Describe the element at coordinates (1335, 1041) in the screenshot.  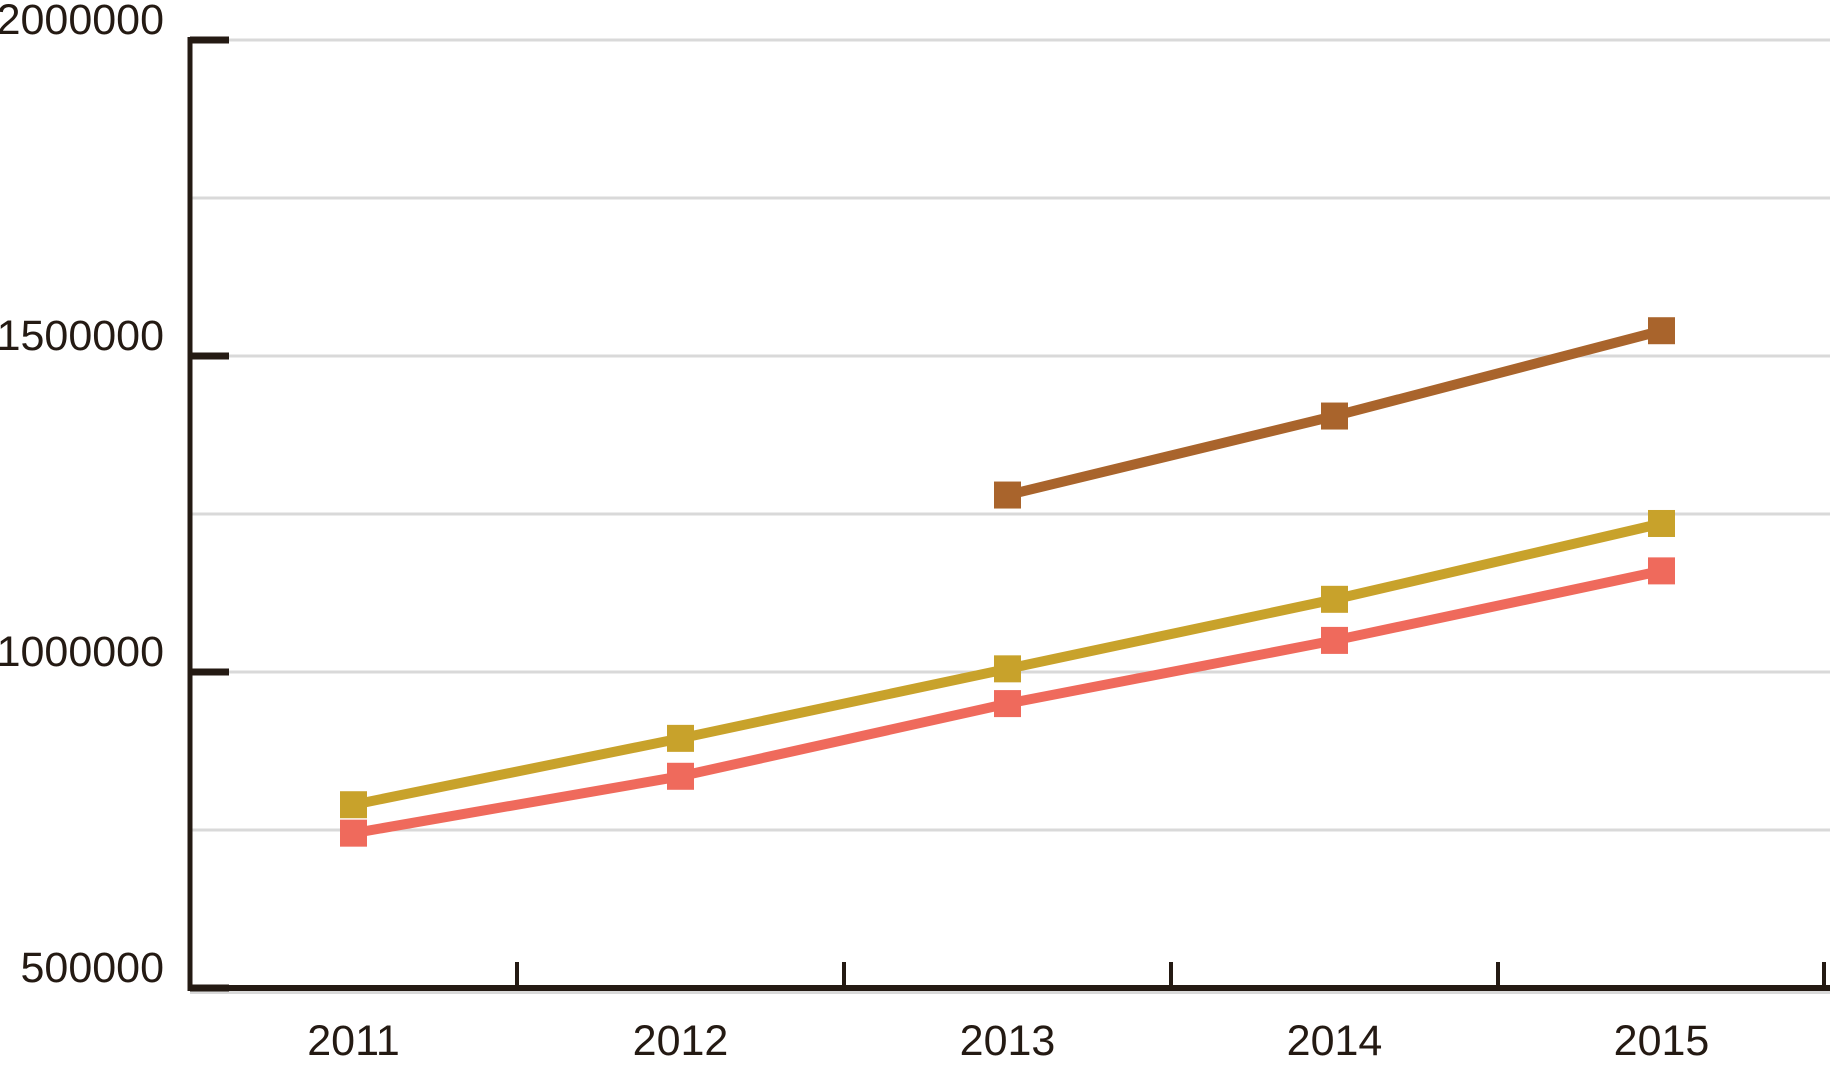
I see `x-axis-tick-label: 2014` at that location.